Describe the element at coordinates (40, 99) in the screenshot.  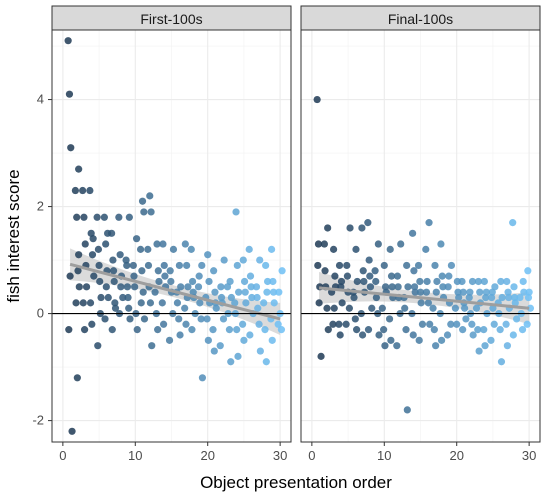
I see `y-tick-label: 4` at that location.